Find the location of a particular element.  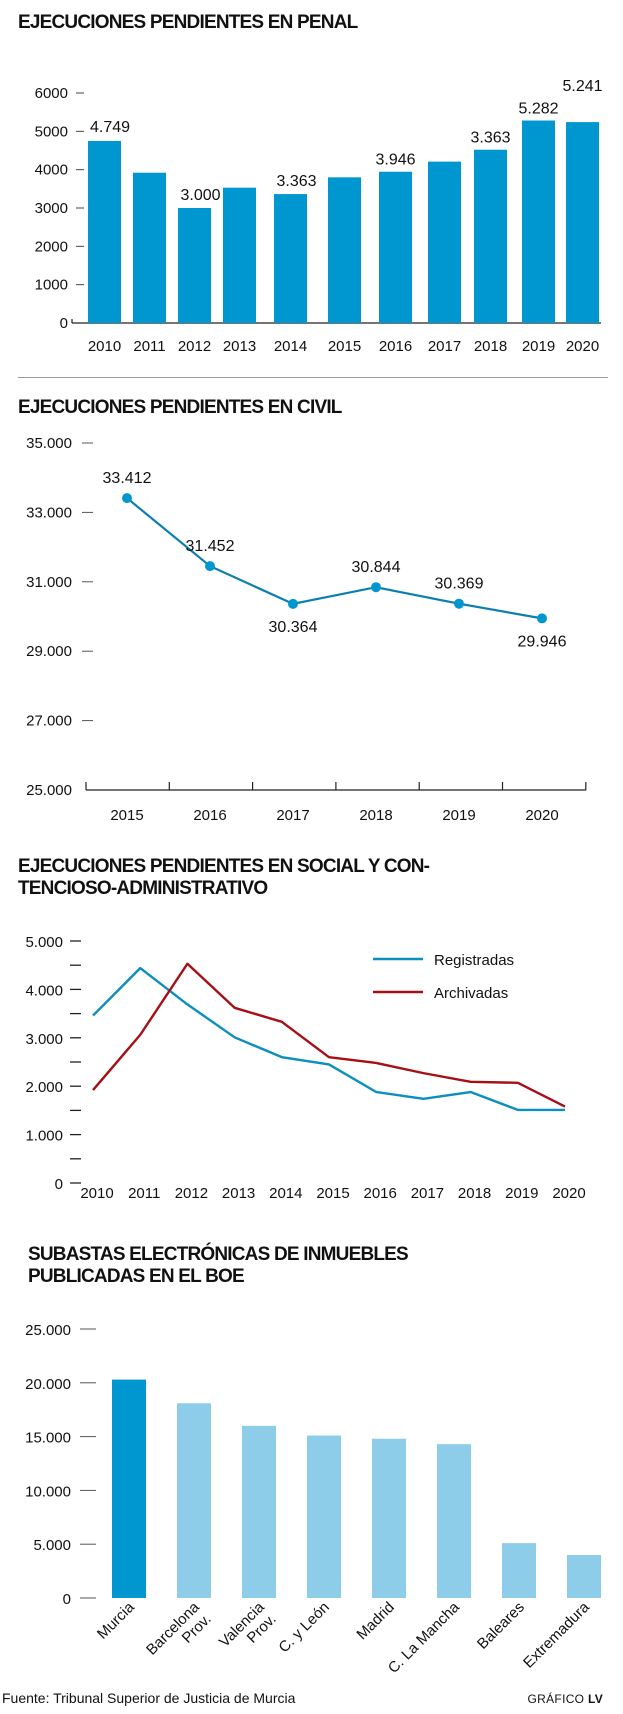

data-label: 3.946 is located at coordinates (395, 160).